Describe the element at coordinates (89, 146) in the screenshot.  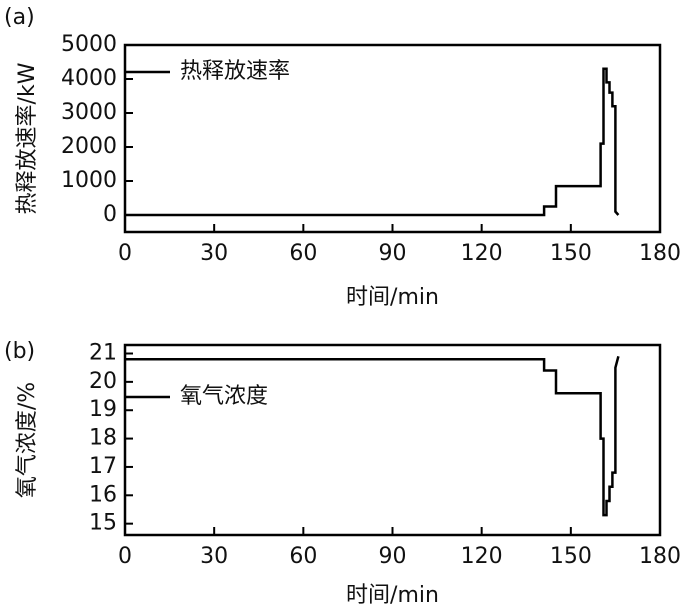
I see `y-tick-label: 2000` at that location.